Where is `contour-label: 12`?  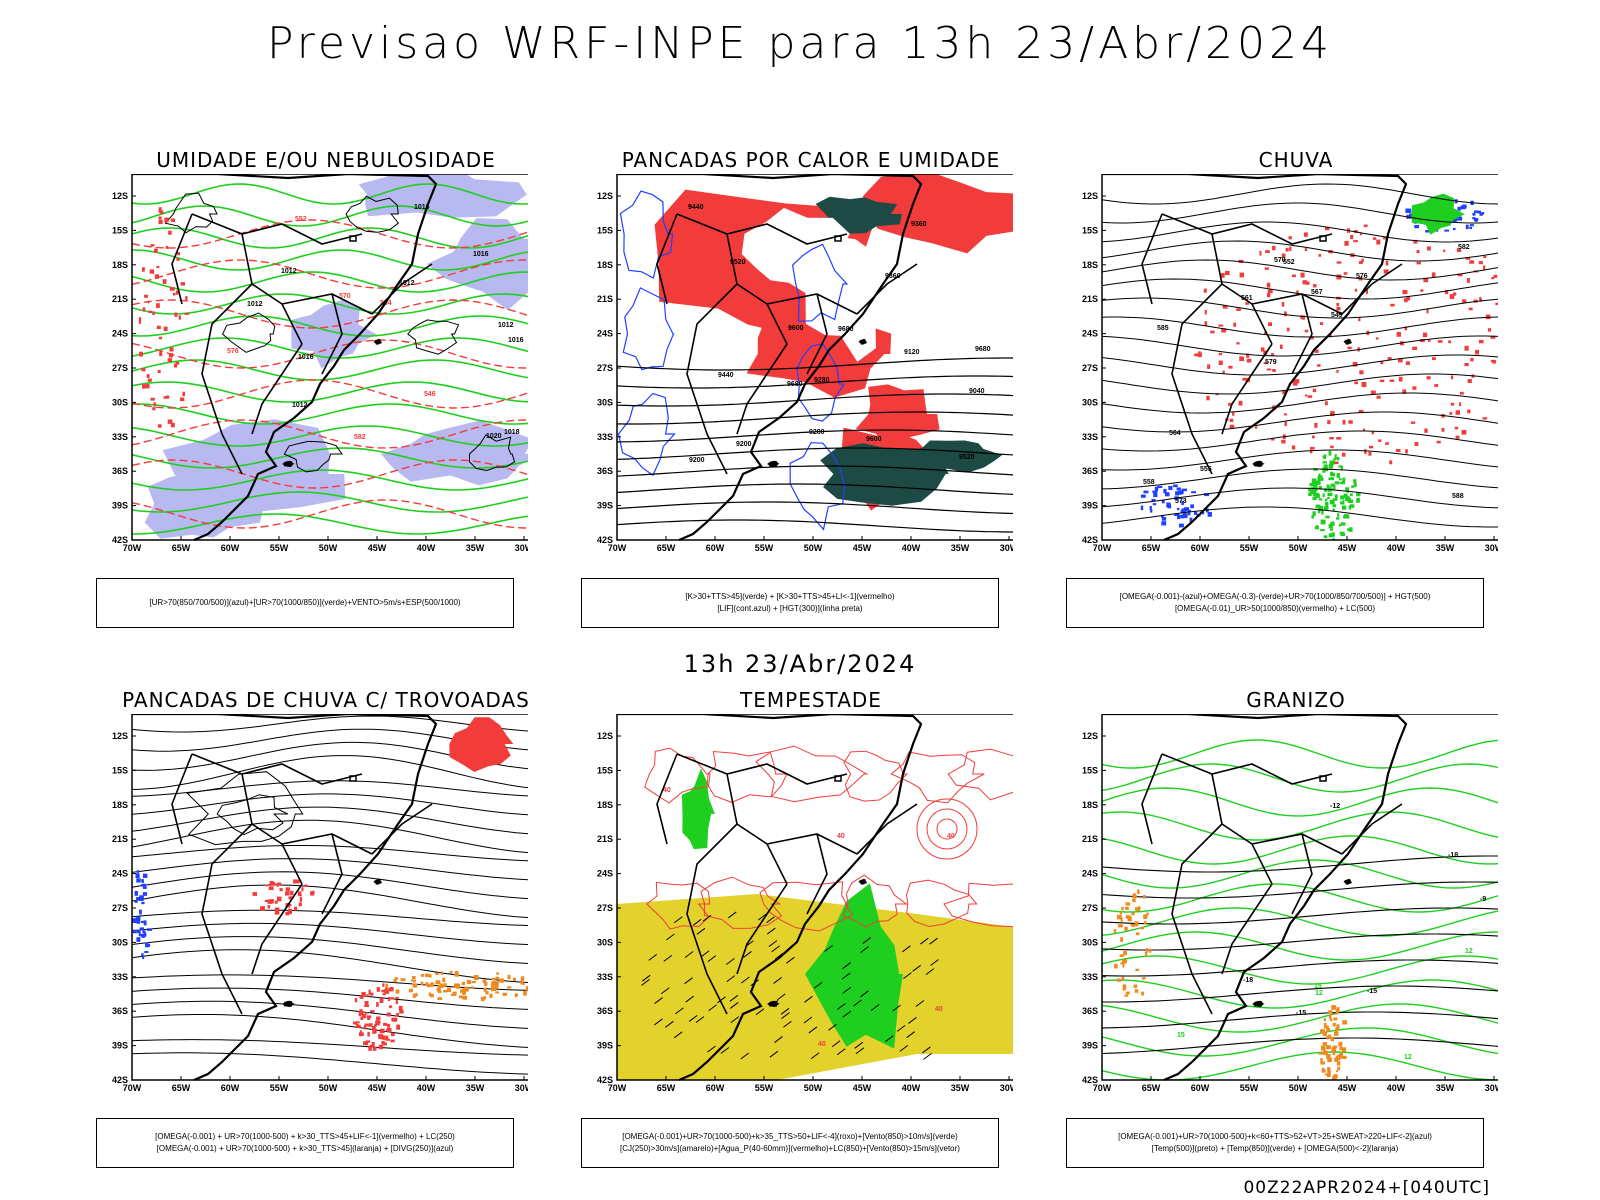
contour-label: 12 is located at coordinates (1469, 951).